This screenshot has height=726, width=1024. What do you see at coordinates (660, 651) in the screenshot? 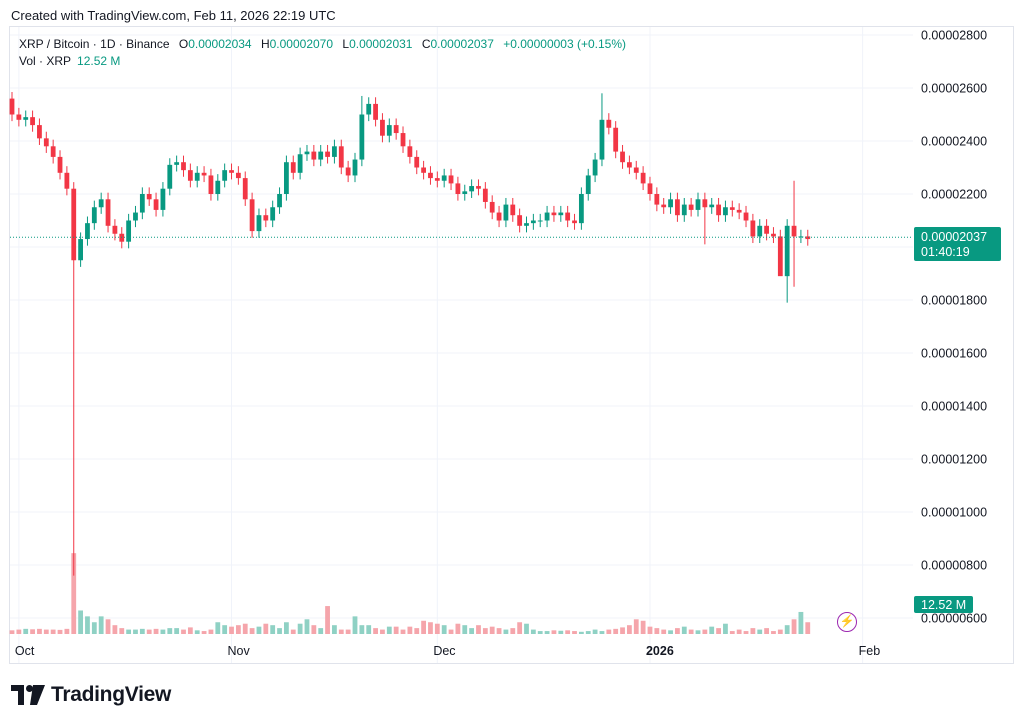
I see `x-tick-label: 2026` at bounding box center [660, 651].